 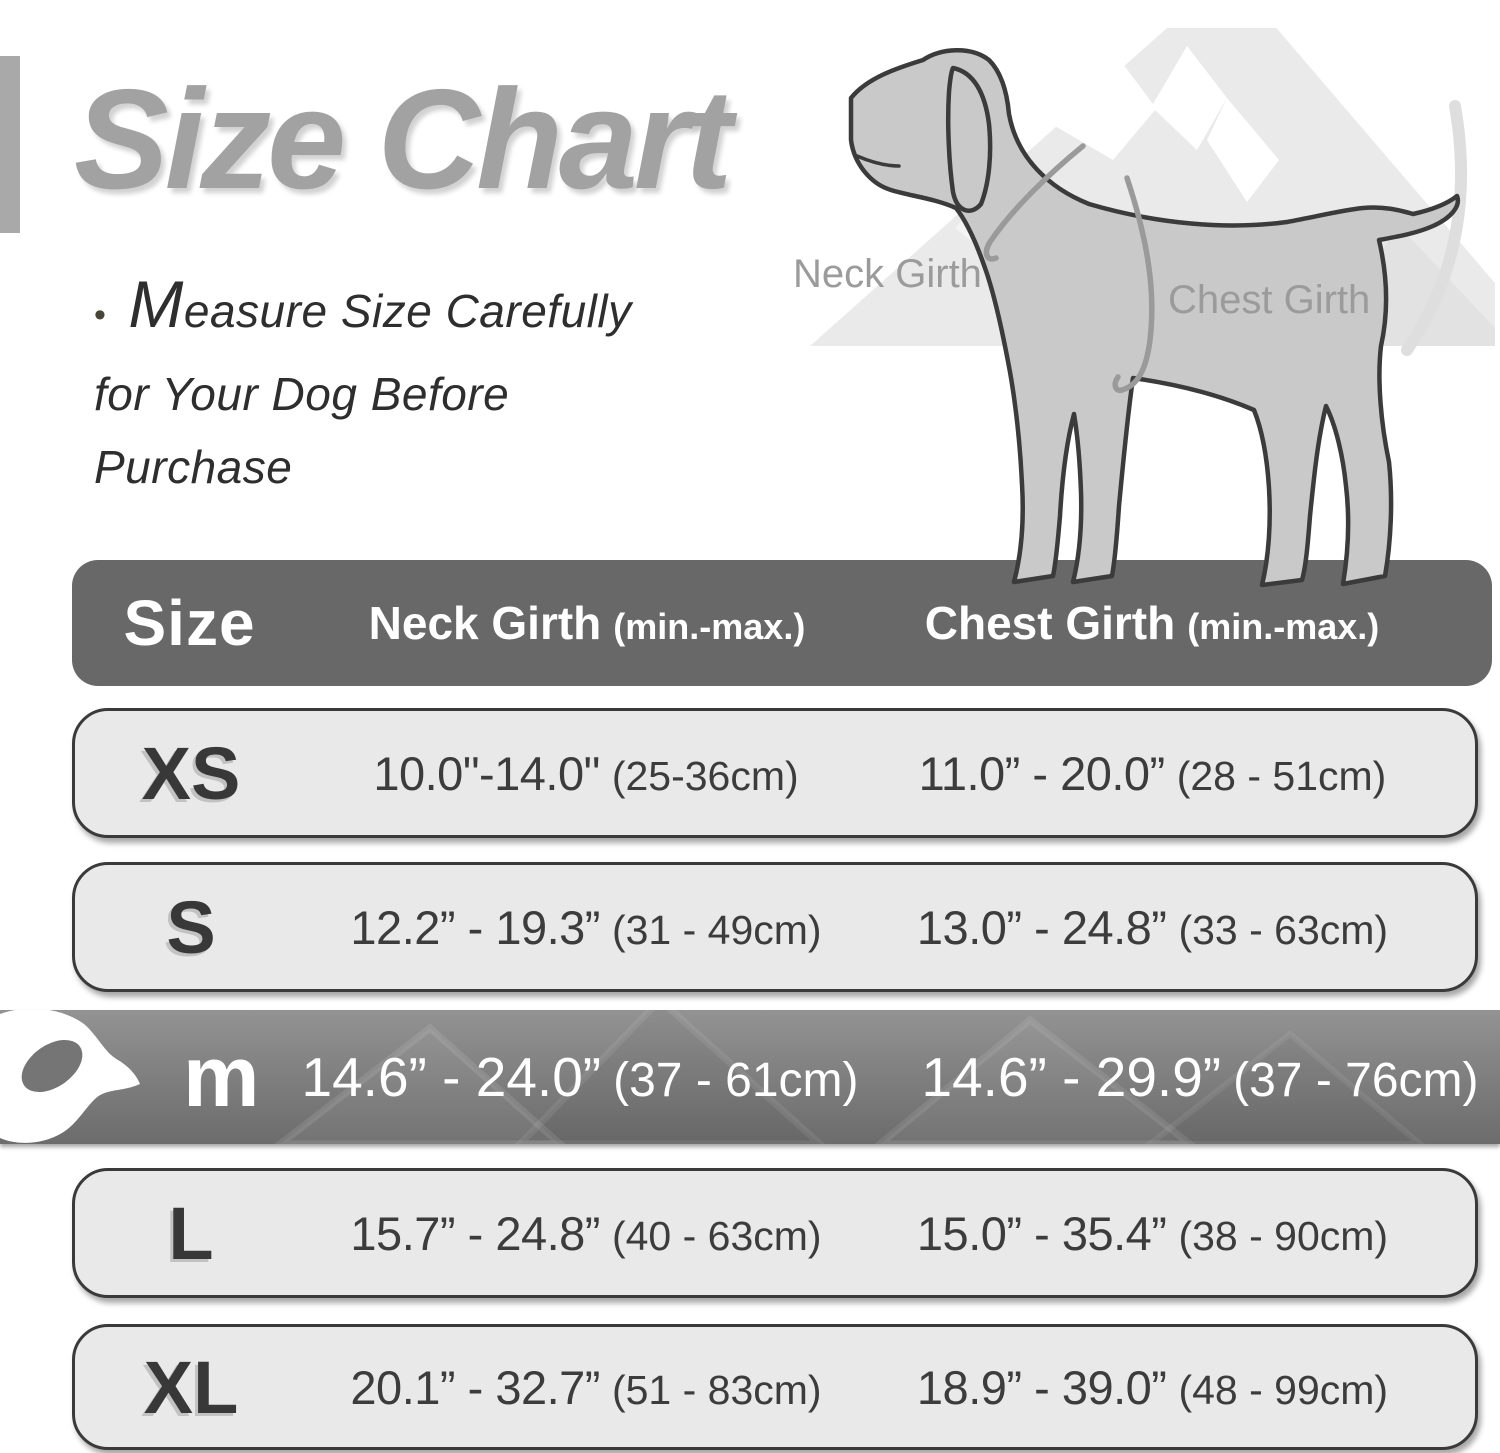 I want to click on chest-girth-label: Chest Girth, so click(x=1269, y=300).